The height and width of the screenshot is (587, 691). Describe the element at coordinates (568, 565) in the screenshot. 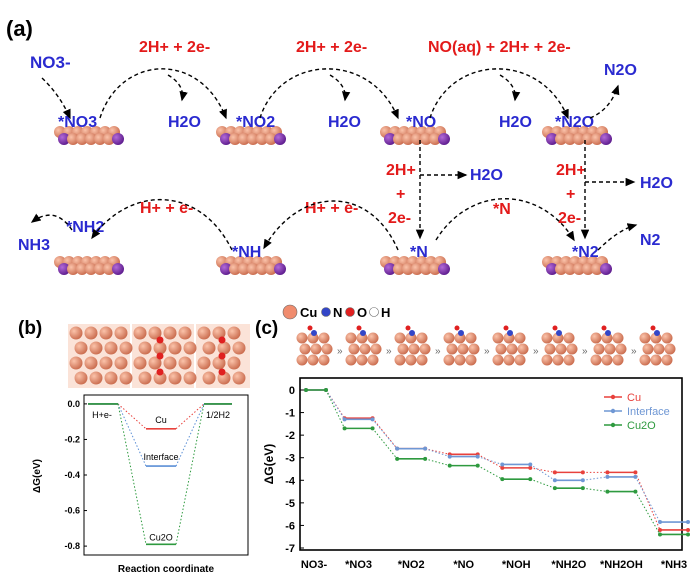

I see `panel-c-xtick-label: *NH2O` at that location.